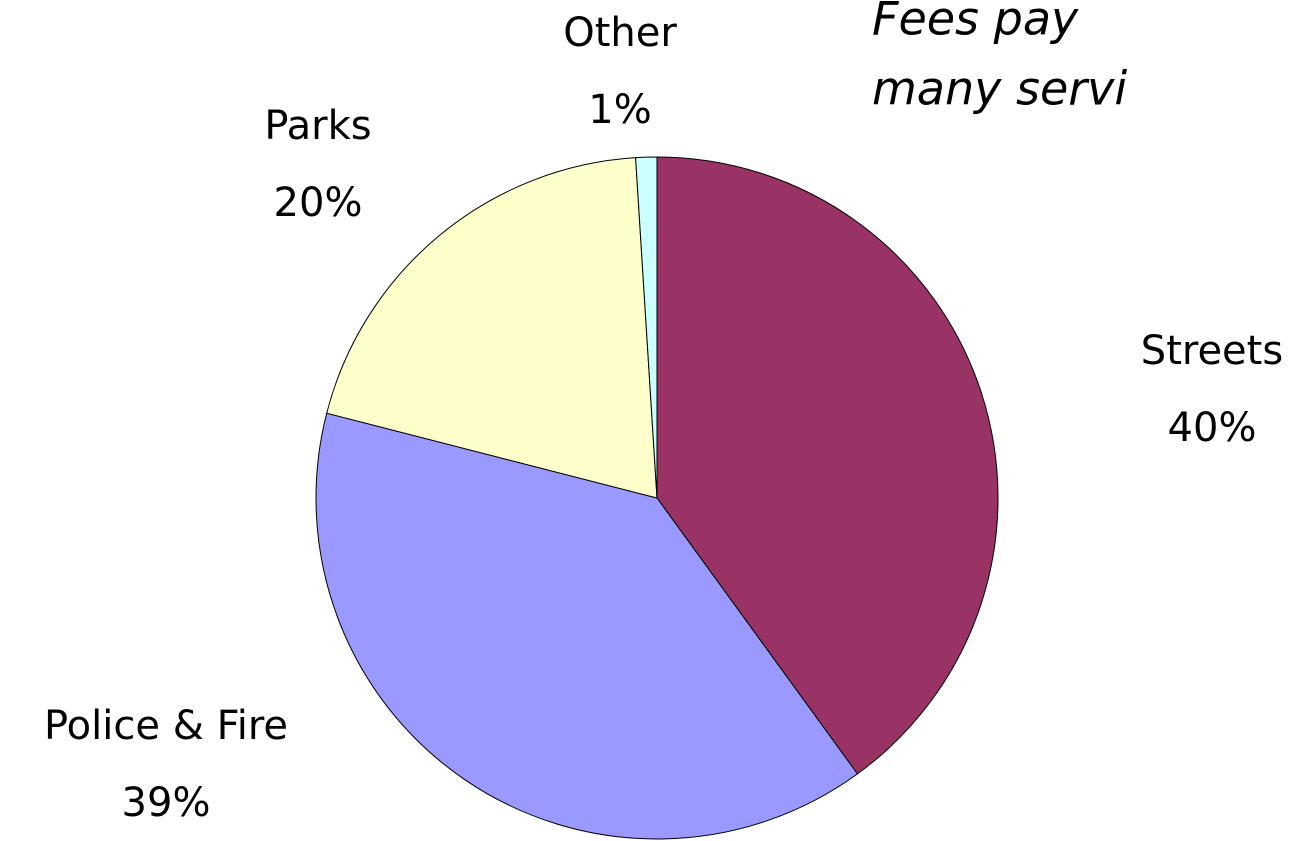  Describe the element at coordinates (166, 726) in the screenshot. I see `slice-label: Police & Fire` at that location.